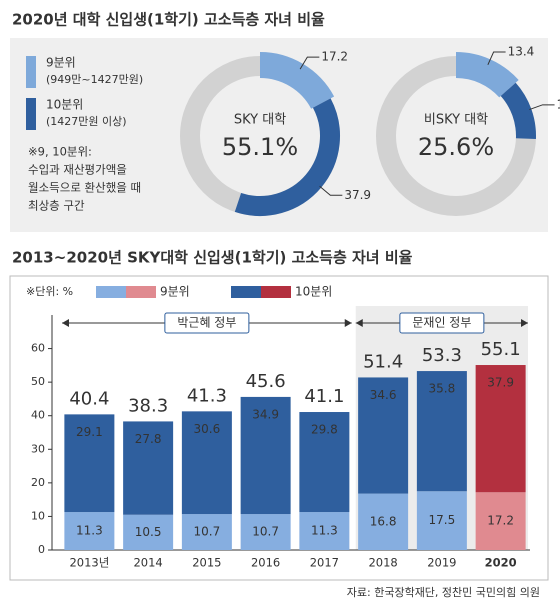 This screenshot has height=606, width=560. Describe the element at coordinates (501, 563) in the screenshot. I see `x-tick-label: 2020` at that location.